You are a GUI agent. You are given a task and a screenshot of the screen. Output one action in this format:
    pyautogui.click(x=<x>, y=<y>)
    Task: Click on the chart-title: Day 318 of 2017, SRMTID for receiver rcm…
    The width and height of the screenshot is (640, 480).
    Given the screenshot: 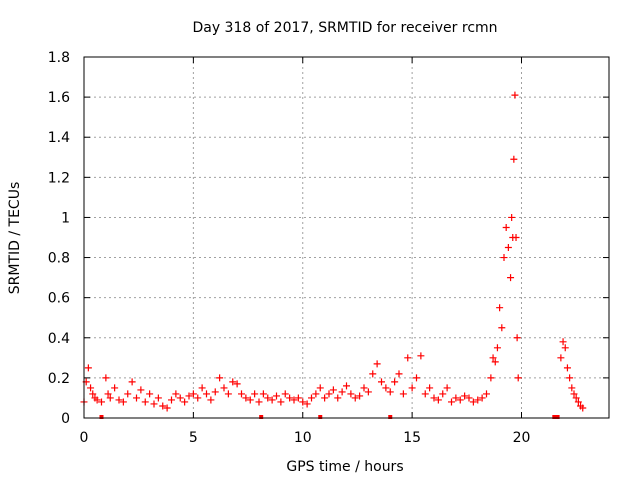 What is the action you would take?
    pyautogui.click(x=344, y=28)
    